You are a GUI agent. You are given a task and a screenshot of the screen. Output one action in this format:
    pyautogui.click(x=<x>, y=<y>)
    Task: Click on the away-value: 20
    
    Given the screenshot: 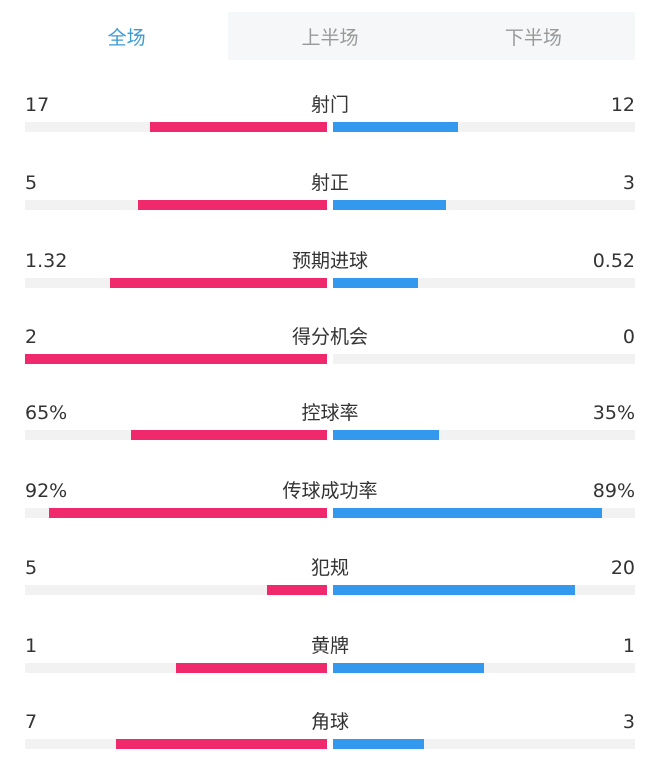 What is the action you would take?
    pyautogui.click(x=622, y=568)
    